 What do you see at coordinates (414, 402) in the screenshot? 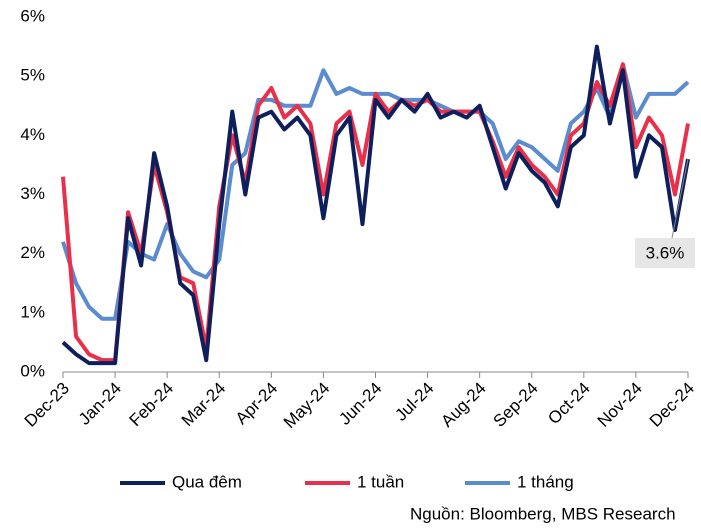
I see `x-tick-label: Jul-24` at bounding box center [414, 402].